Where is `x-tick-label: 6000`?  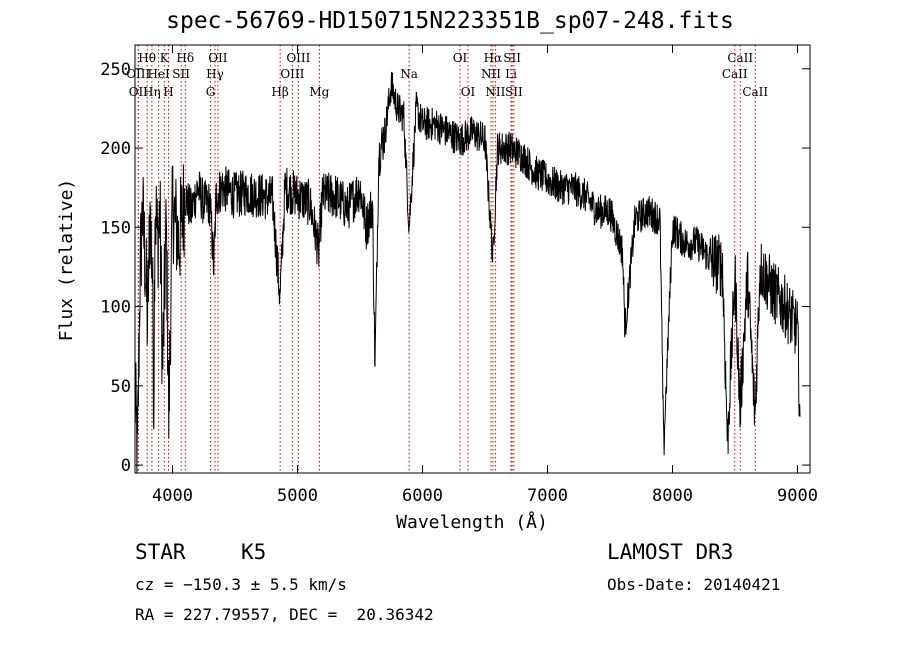
x-tick-label: 6000 is located at coordinates (422, 496).